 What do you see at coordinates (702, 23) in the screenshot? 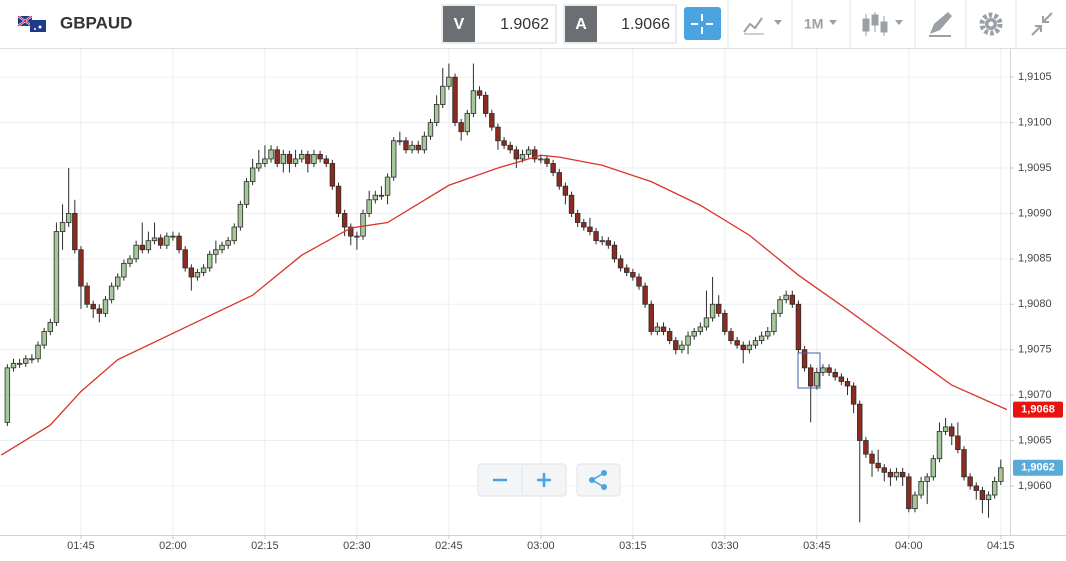
I see `crosshair-button` at bounding box center [702, 23].